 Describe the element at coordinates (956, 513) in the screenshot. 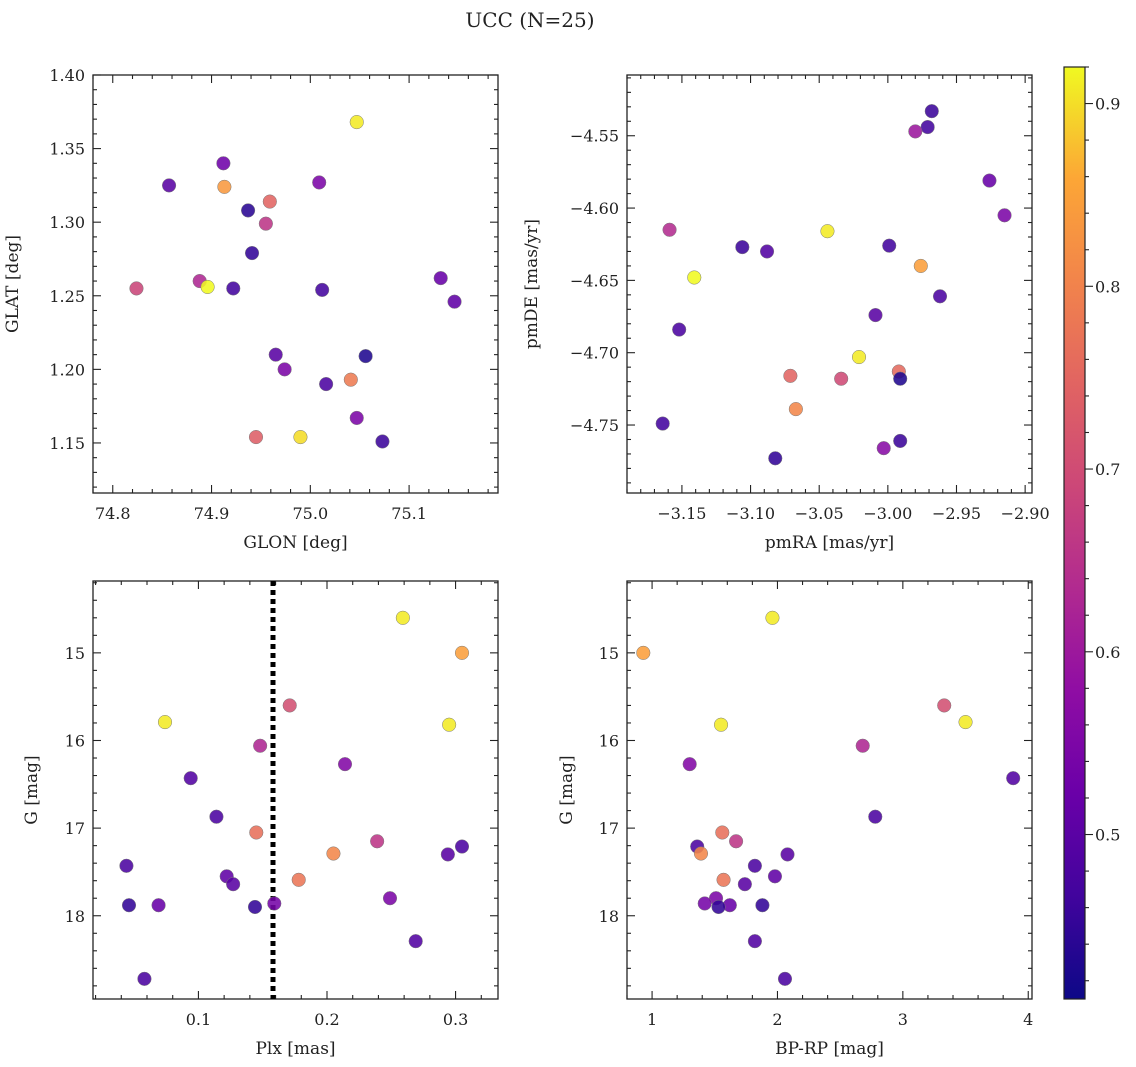

I see `x-tick-label: −2.95` at that location.